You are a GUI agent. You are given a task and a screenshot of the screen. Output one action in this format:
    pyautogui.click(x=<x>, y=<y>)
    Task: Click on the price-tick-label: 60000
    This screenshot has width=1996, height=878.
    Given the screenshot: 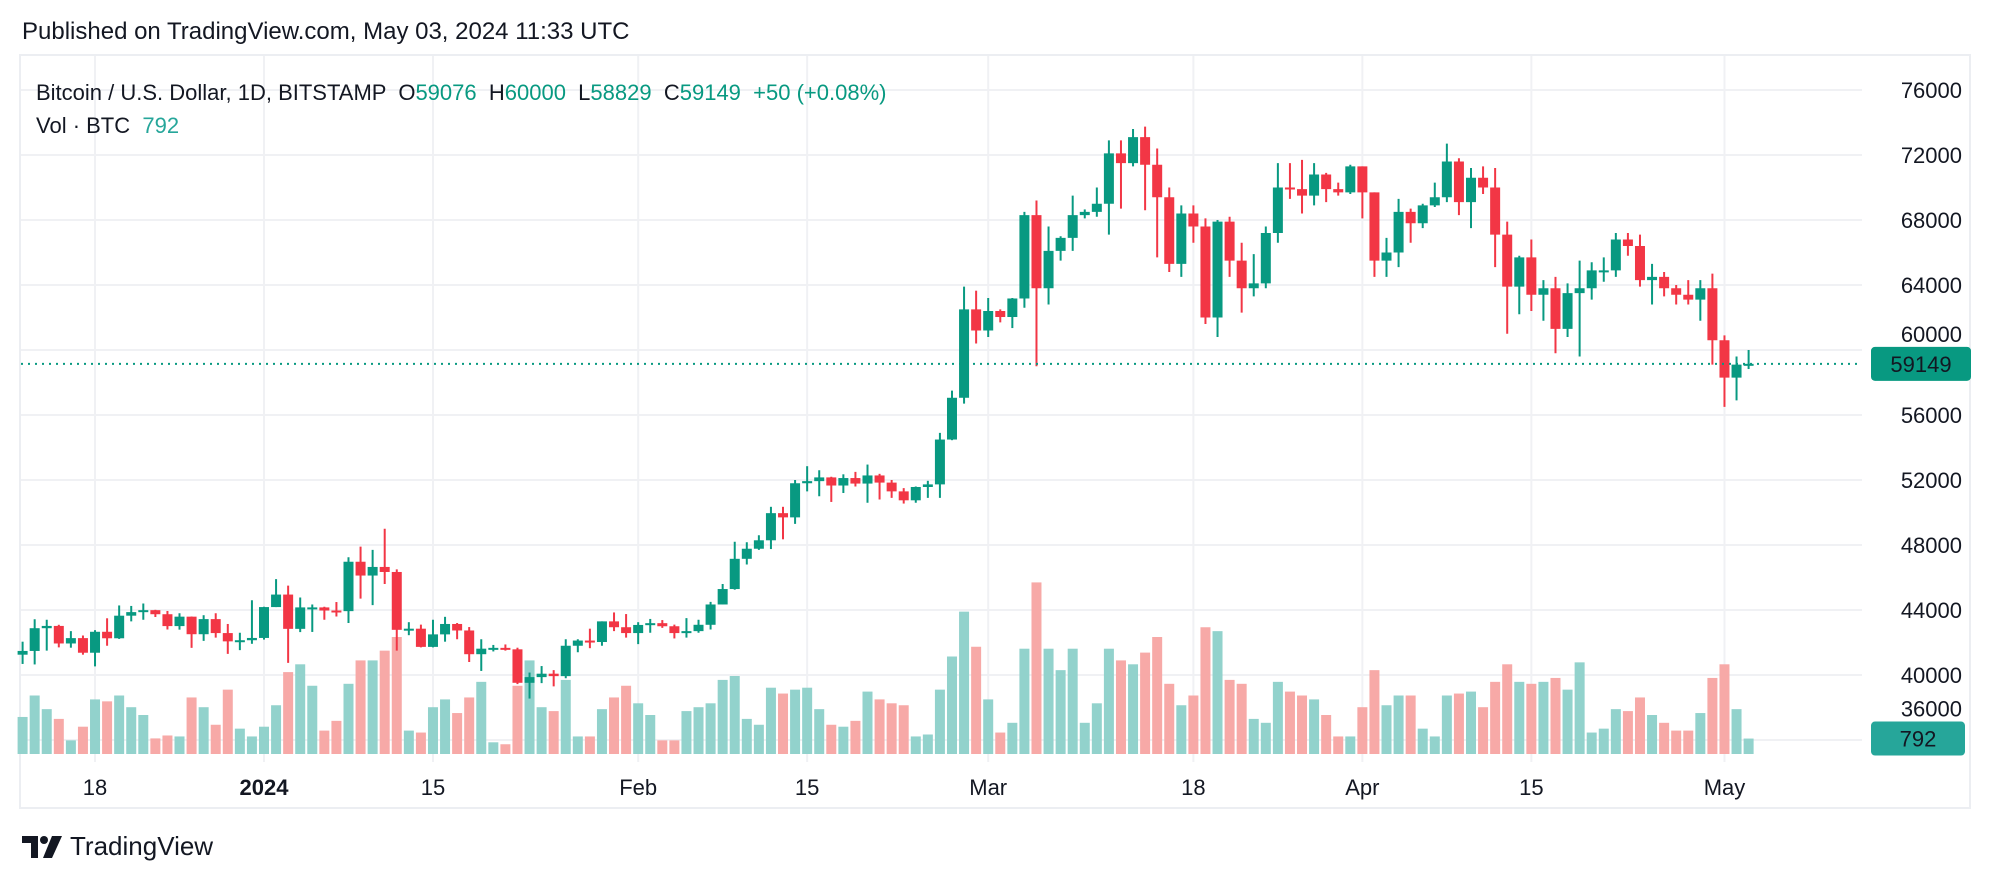 What is the action you would take?
    pyautogui.click(x=1931, y=334)
    